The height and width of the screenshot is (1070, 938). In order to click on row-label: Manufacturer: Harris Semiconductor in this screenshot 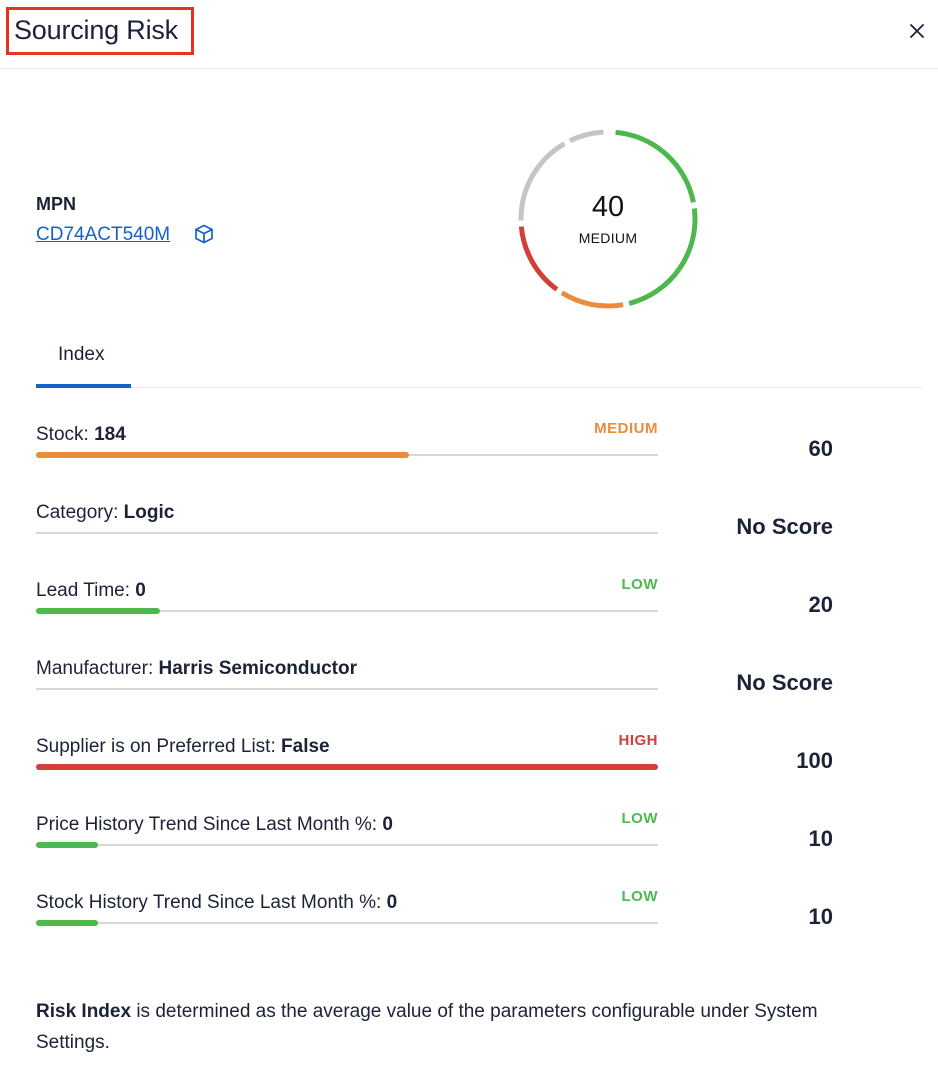, I will do `click(196, 669)`.